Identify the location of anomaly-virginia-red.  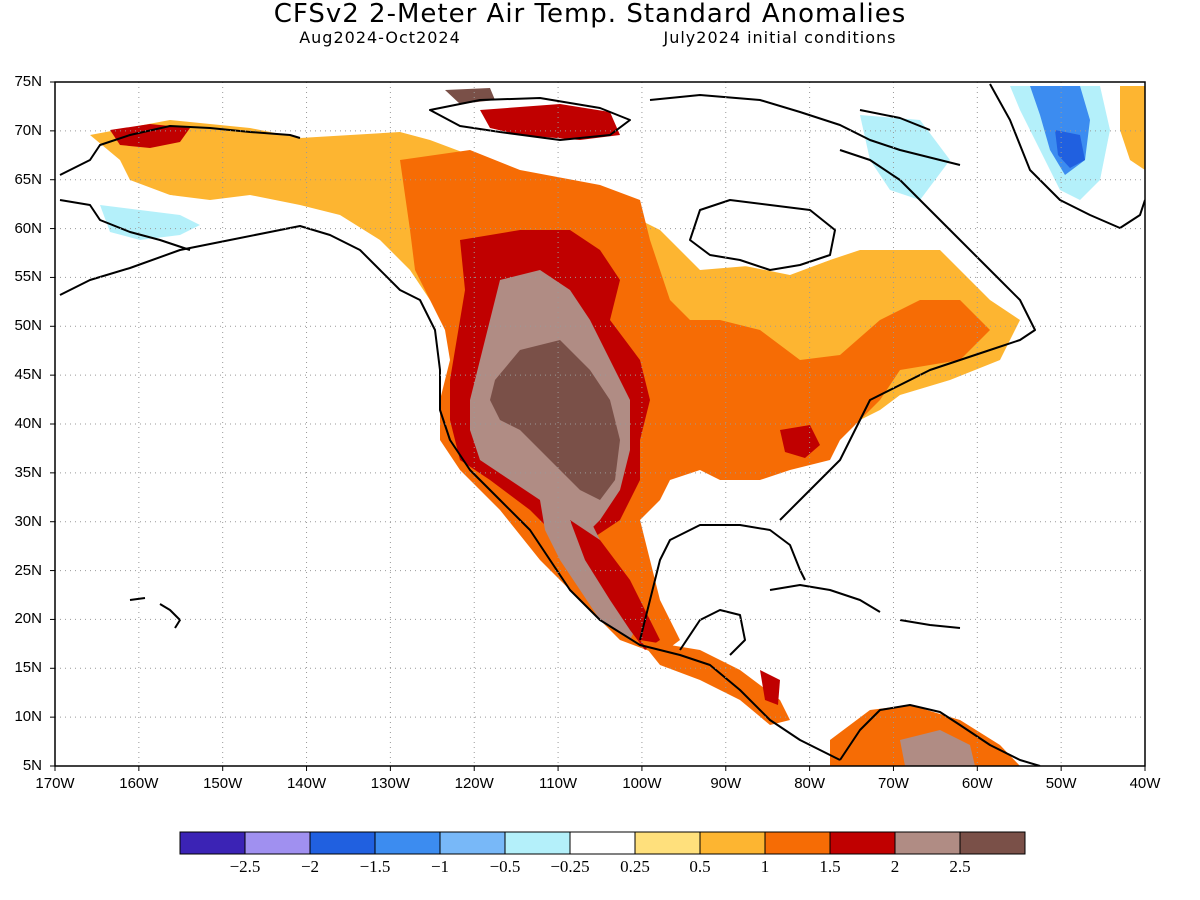
(800, 441).